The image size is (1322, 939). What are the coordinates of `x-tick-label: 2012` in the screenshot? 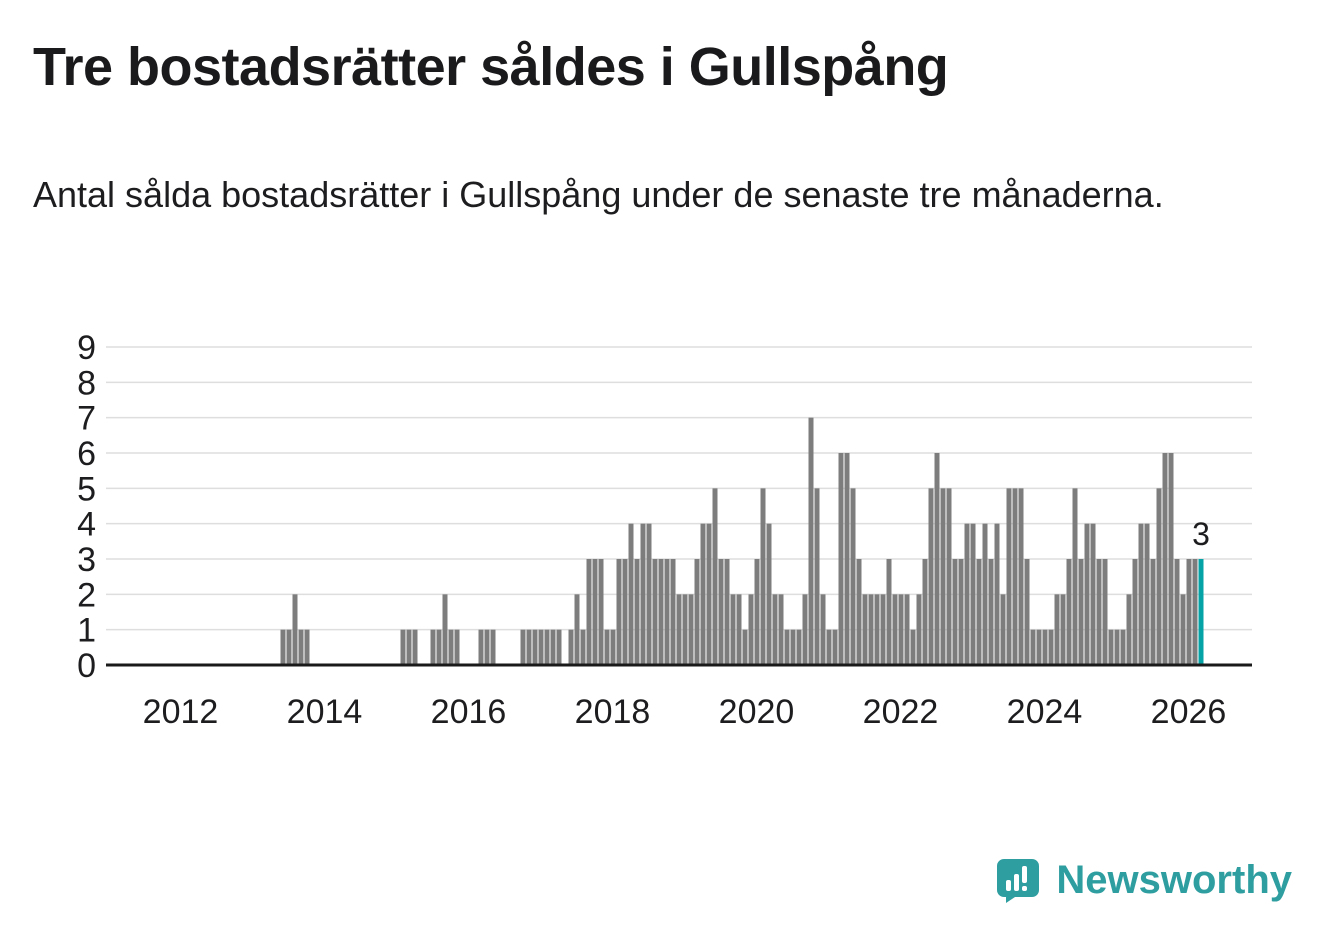 It's located at (181, 712).